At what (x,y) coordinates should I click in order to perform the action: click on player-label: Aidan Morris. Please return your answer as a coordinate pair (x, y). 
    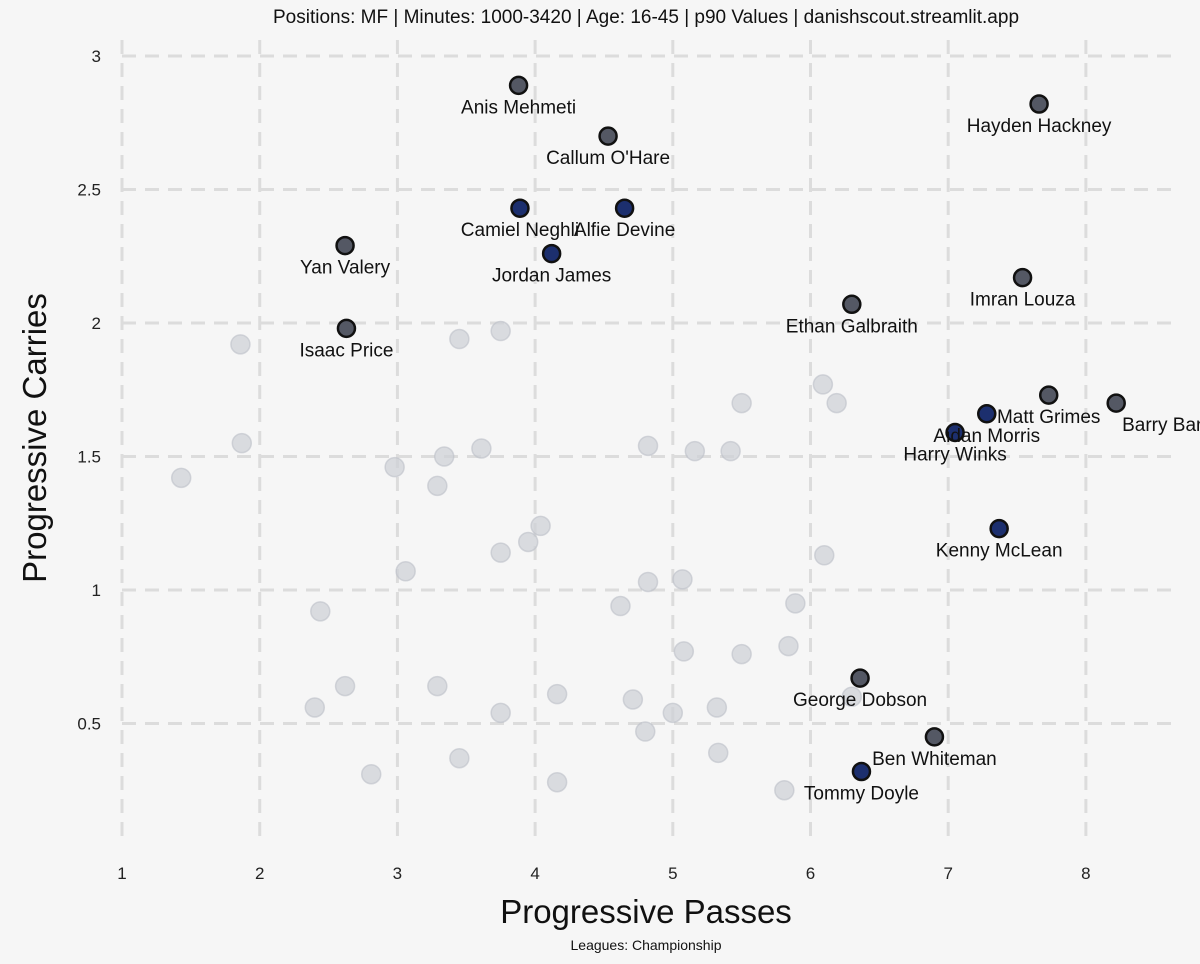
    Looking at the image, I should click on (986, 436).